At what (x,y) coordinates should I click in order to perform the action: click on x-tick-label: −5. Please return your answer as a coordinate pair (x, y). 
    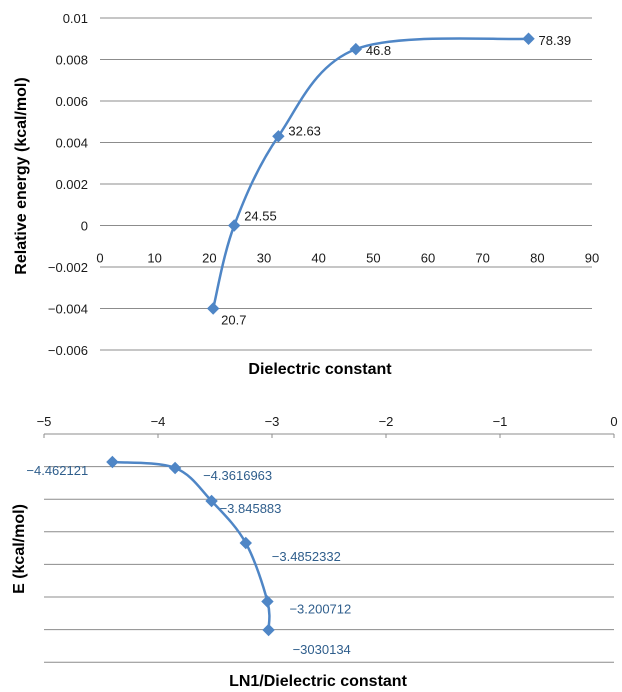
    Looking at the image, I should click on (44, 421).